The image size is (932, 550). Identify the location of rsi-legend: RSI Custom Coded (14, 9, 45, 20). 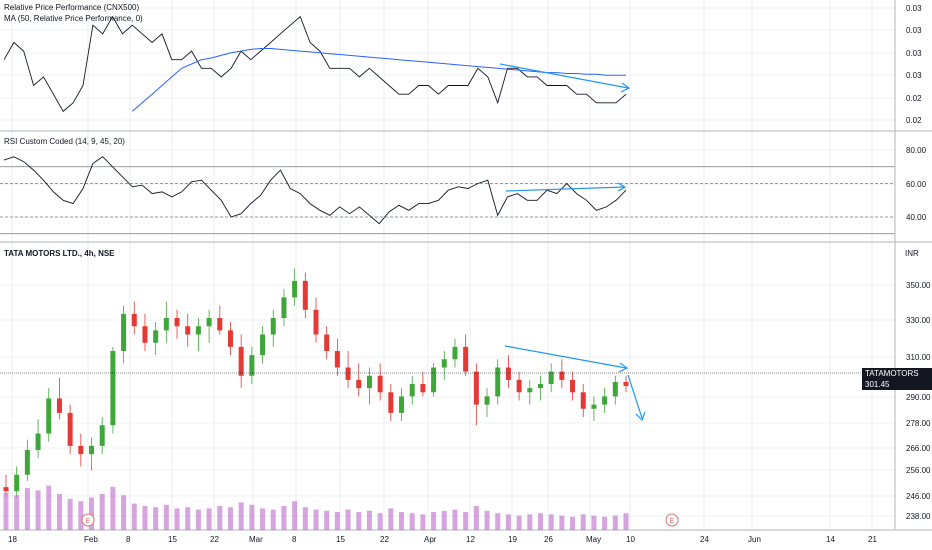
(64, 141).